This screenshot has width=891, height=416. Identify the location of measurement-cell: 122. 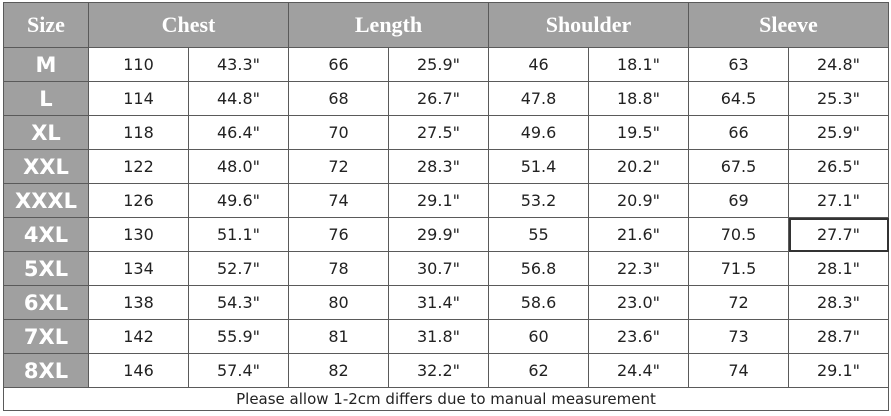
(138, 166).